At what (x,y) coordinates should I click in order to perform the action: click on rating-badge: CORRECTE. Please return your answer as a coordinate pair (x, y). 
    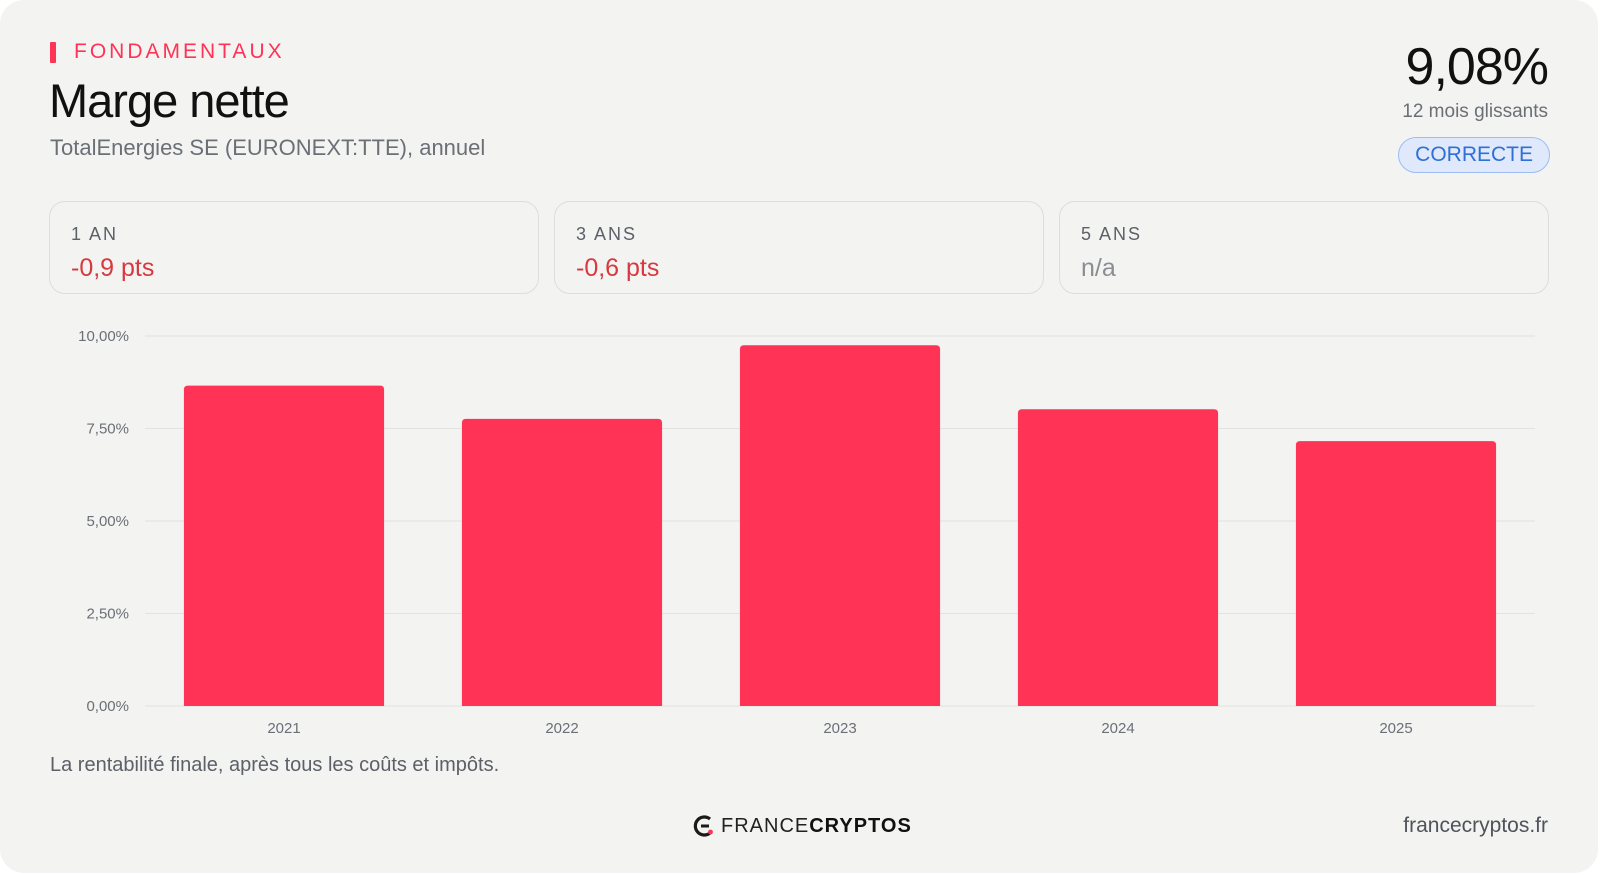
    Looking at the image, I should click on (1474, 155).